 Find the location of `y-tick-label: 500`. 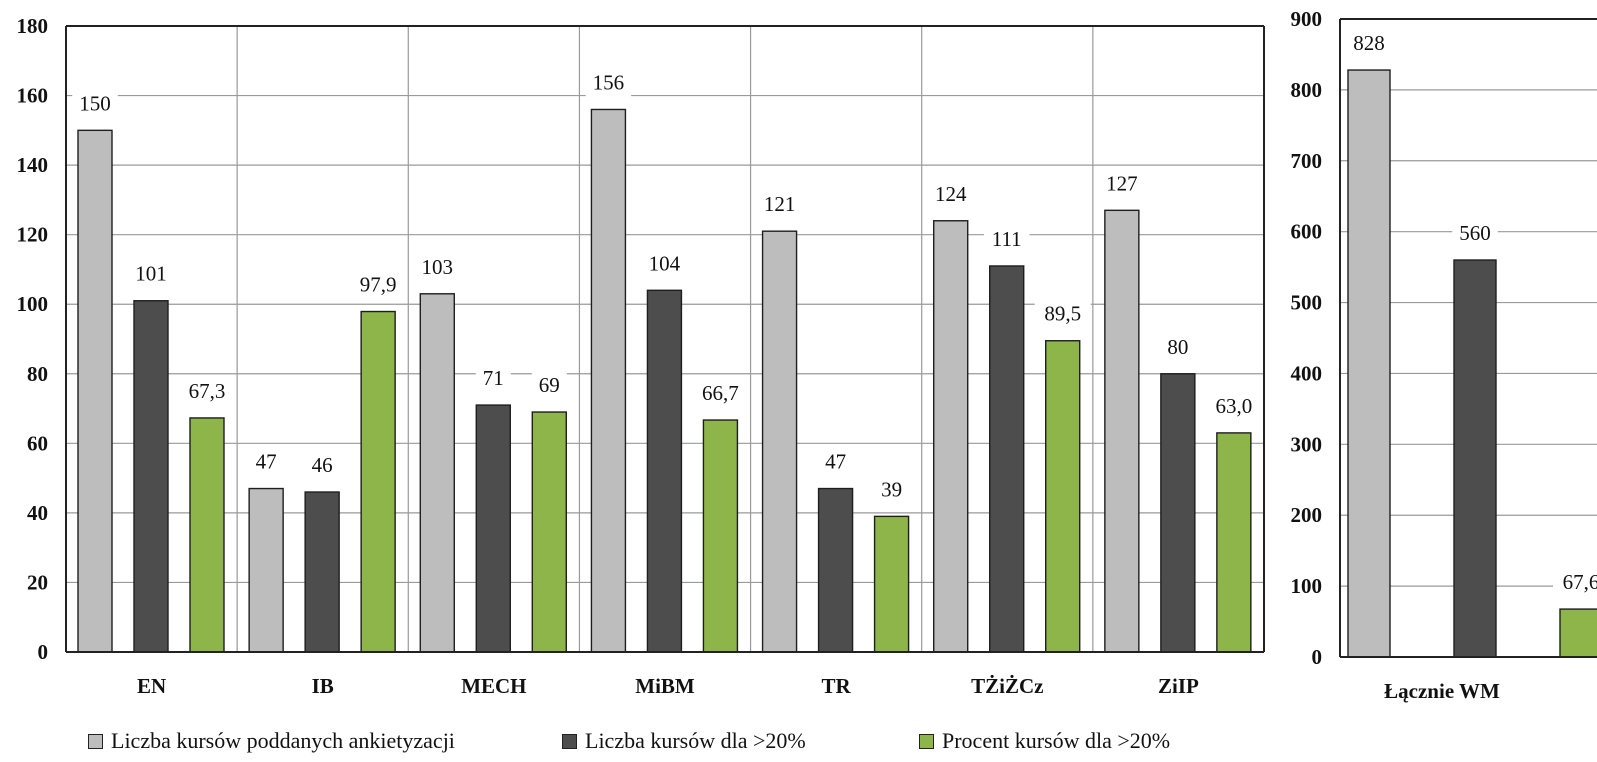

y-tick-label: 500 is located at coordinates (1307, 303).